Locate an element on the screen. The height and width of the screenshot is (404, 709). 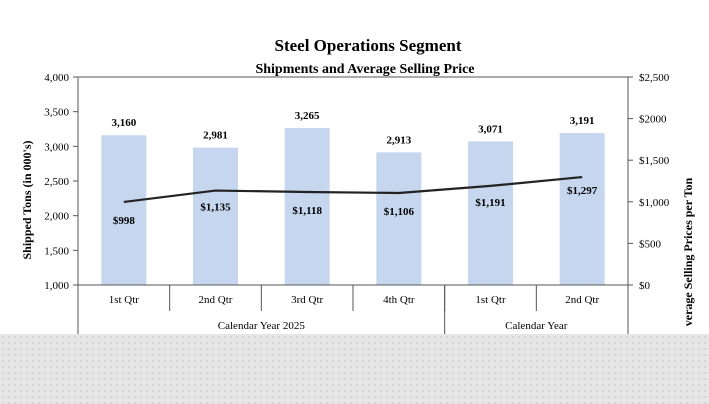
y2-tick-label: $2000 is located at coordinates (653, 120).